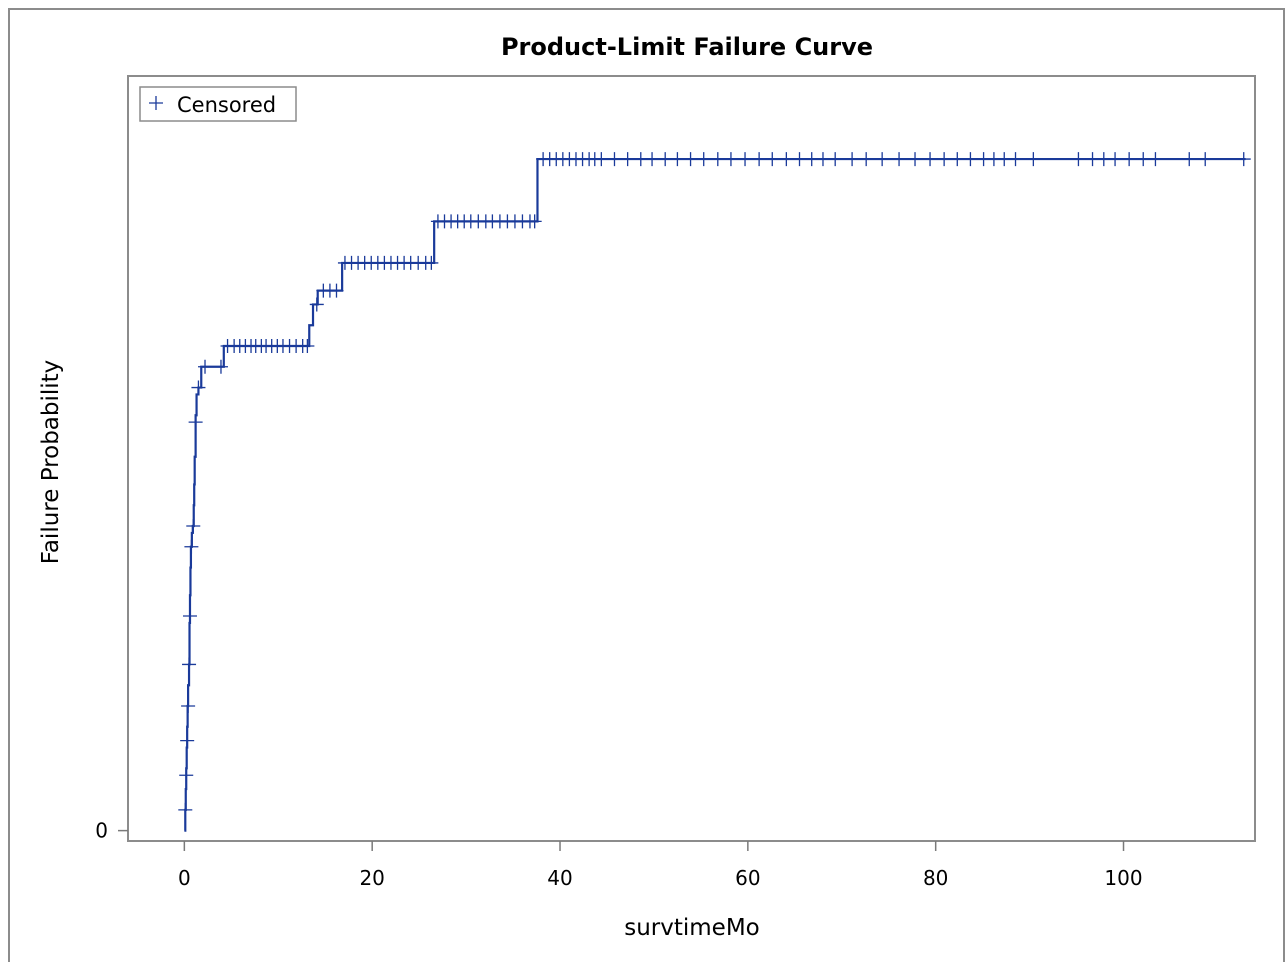 The height and width of the screenshot is (962, 1285). I want to click on x-tick-label-100: 100, so click(1123, 878).